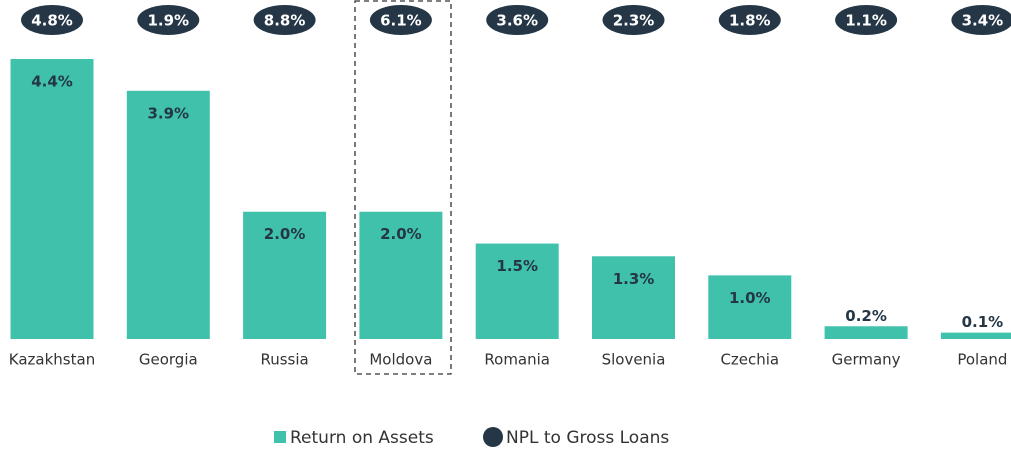 The width and height of the screenshot is (1011, 450). What do you see at coordinates (284, 360) in the screenshot?
I see `x-tick-label: Russia` at bounding box center [284, 360].